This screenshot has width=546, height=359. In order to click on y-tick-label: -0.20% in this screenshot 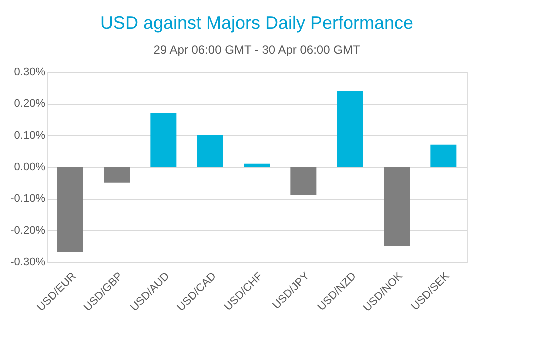, I will do `click(28, 230)`.